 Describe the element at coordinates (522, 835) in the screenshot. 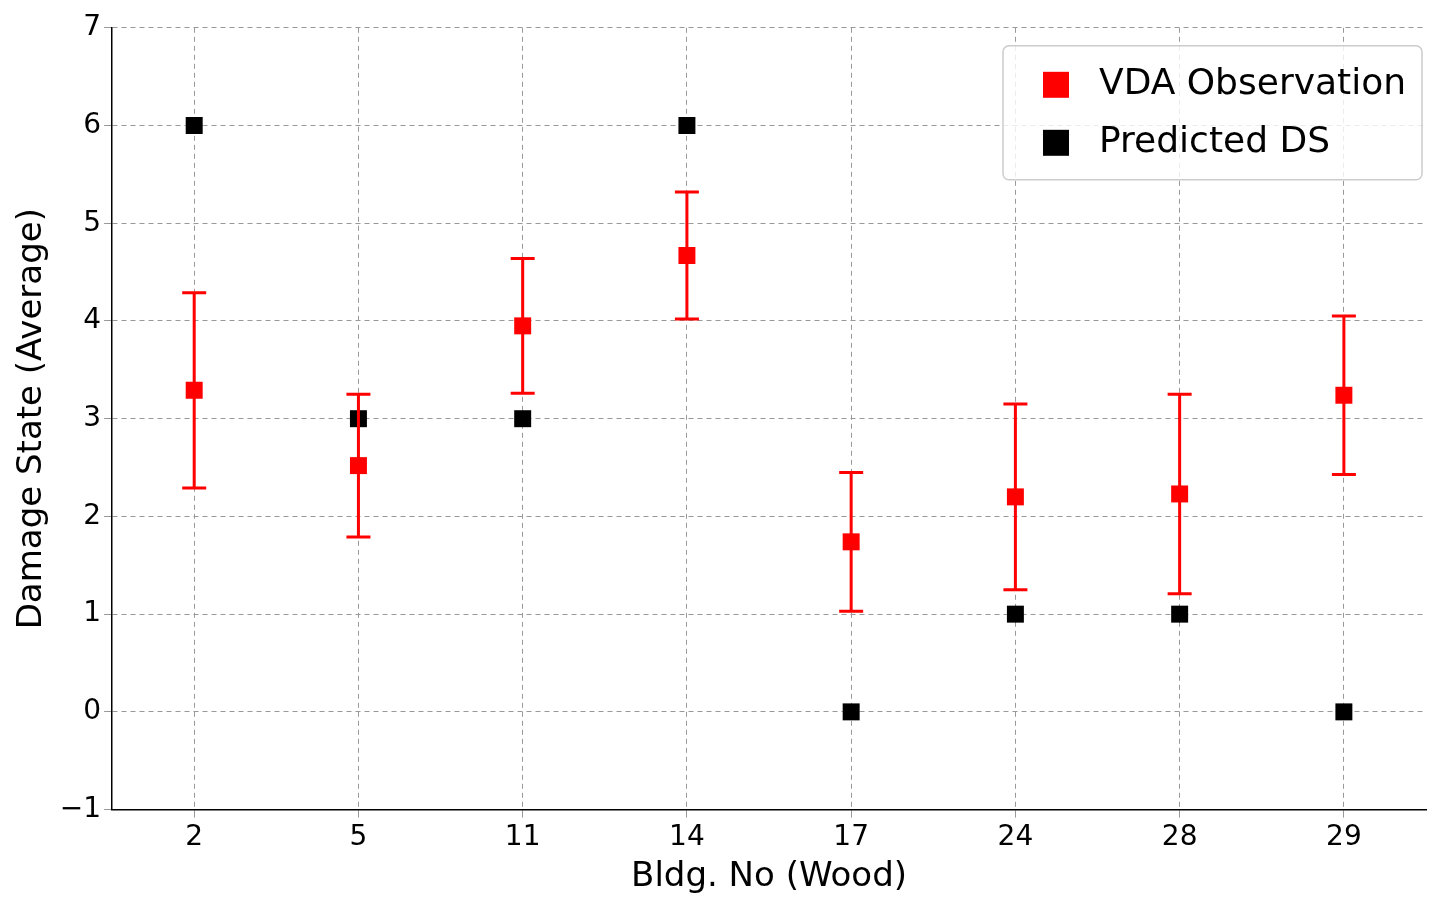

I see `x-tick-label: 11` at that location.